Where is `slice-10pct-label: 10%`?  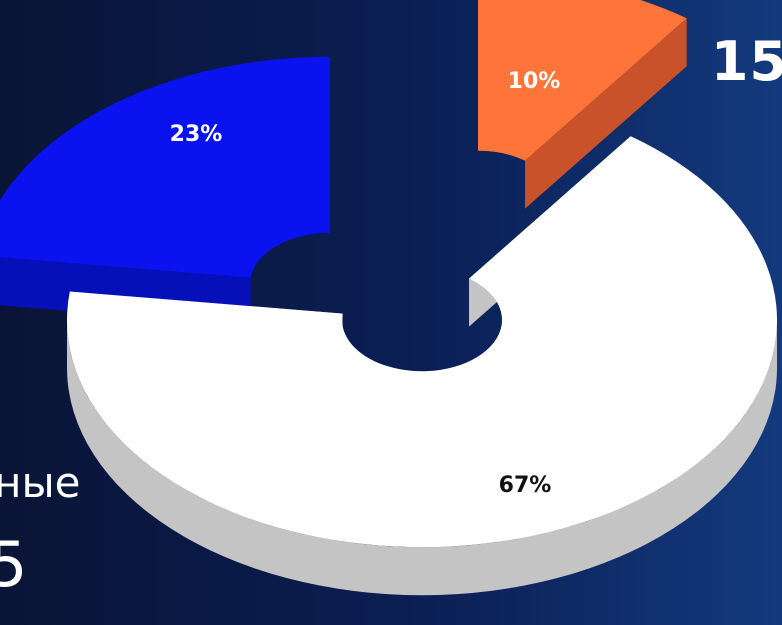 slice-10pct-label: 10% is located at coordinates (534, 81).